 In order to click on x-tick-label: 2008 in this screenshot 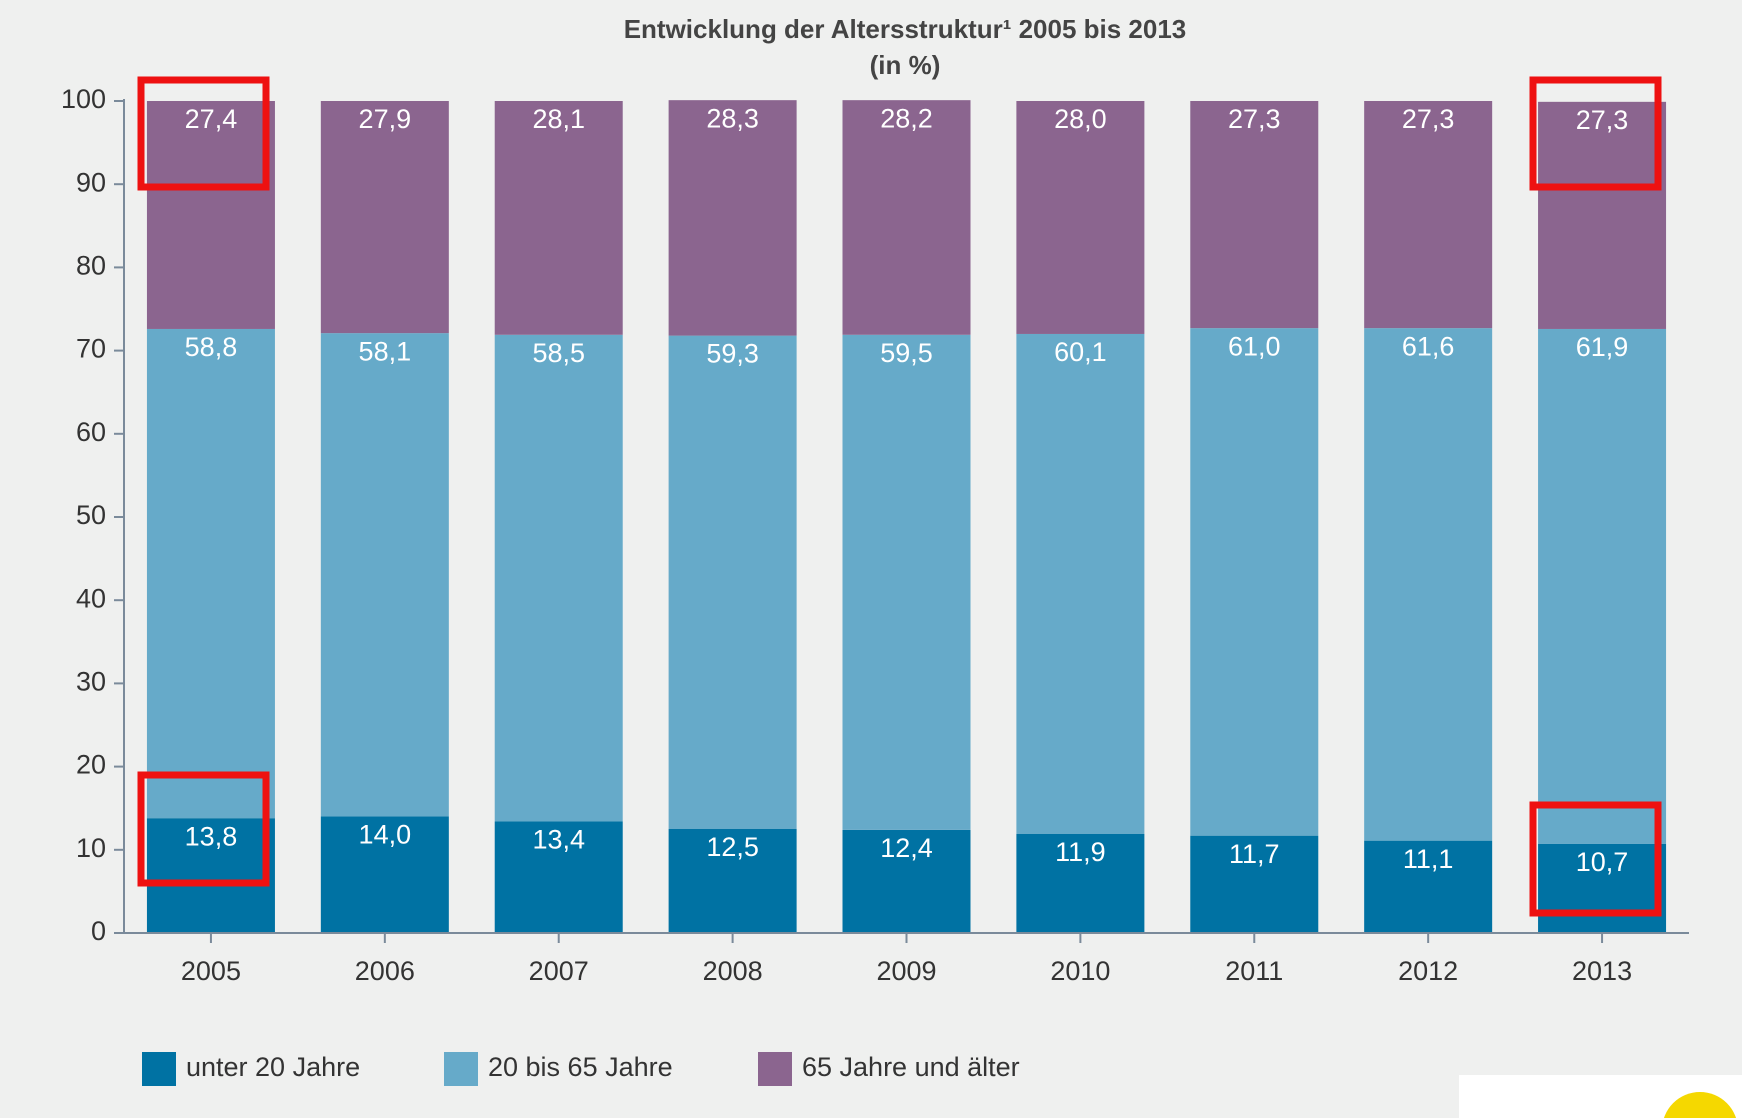, I will do `click(733, 971)`.